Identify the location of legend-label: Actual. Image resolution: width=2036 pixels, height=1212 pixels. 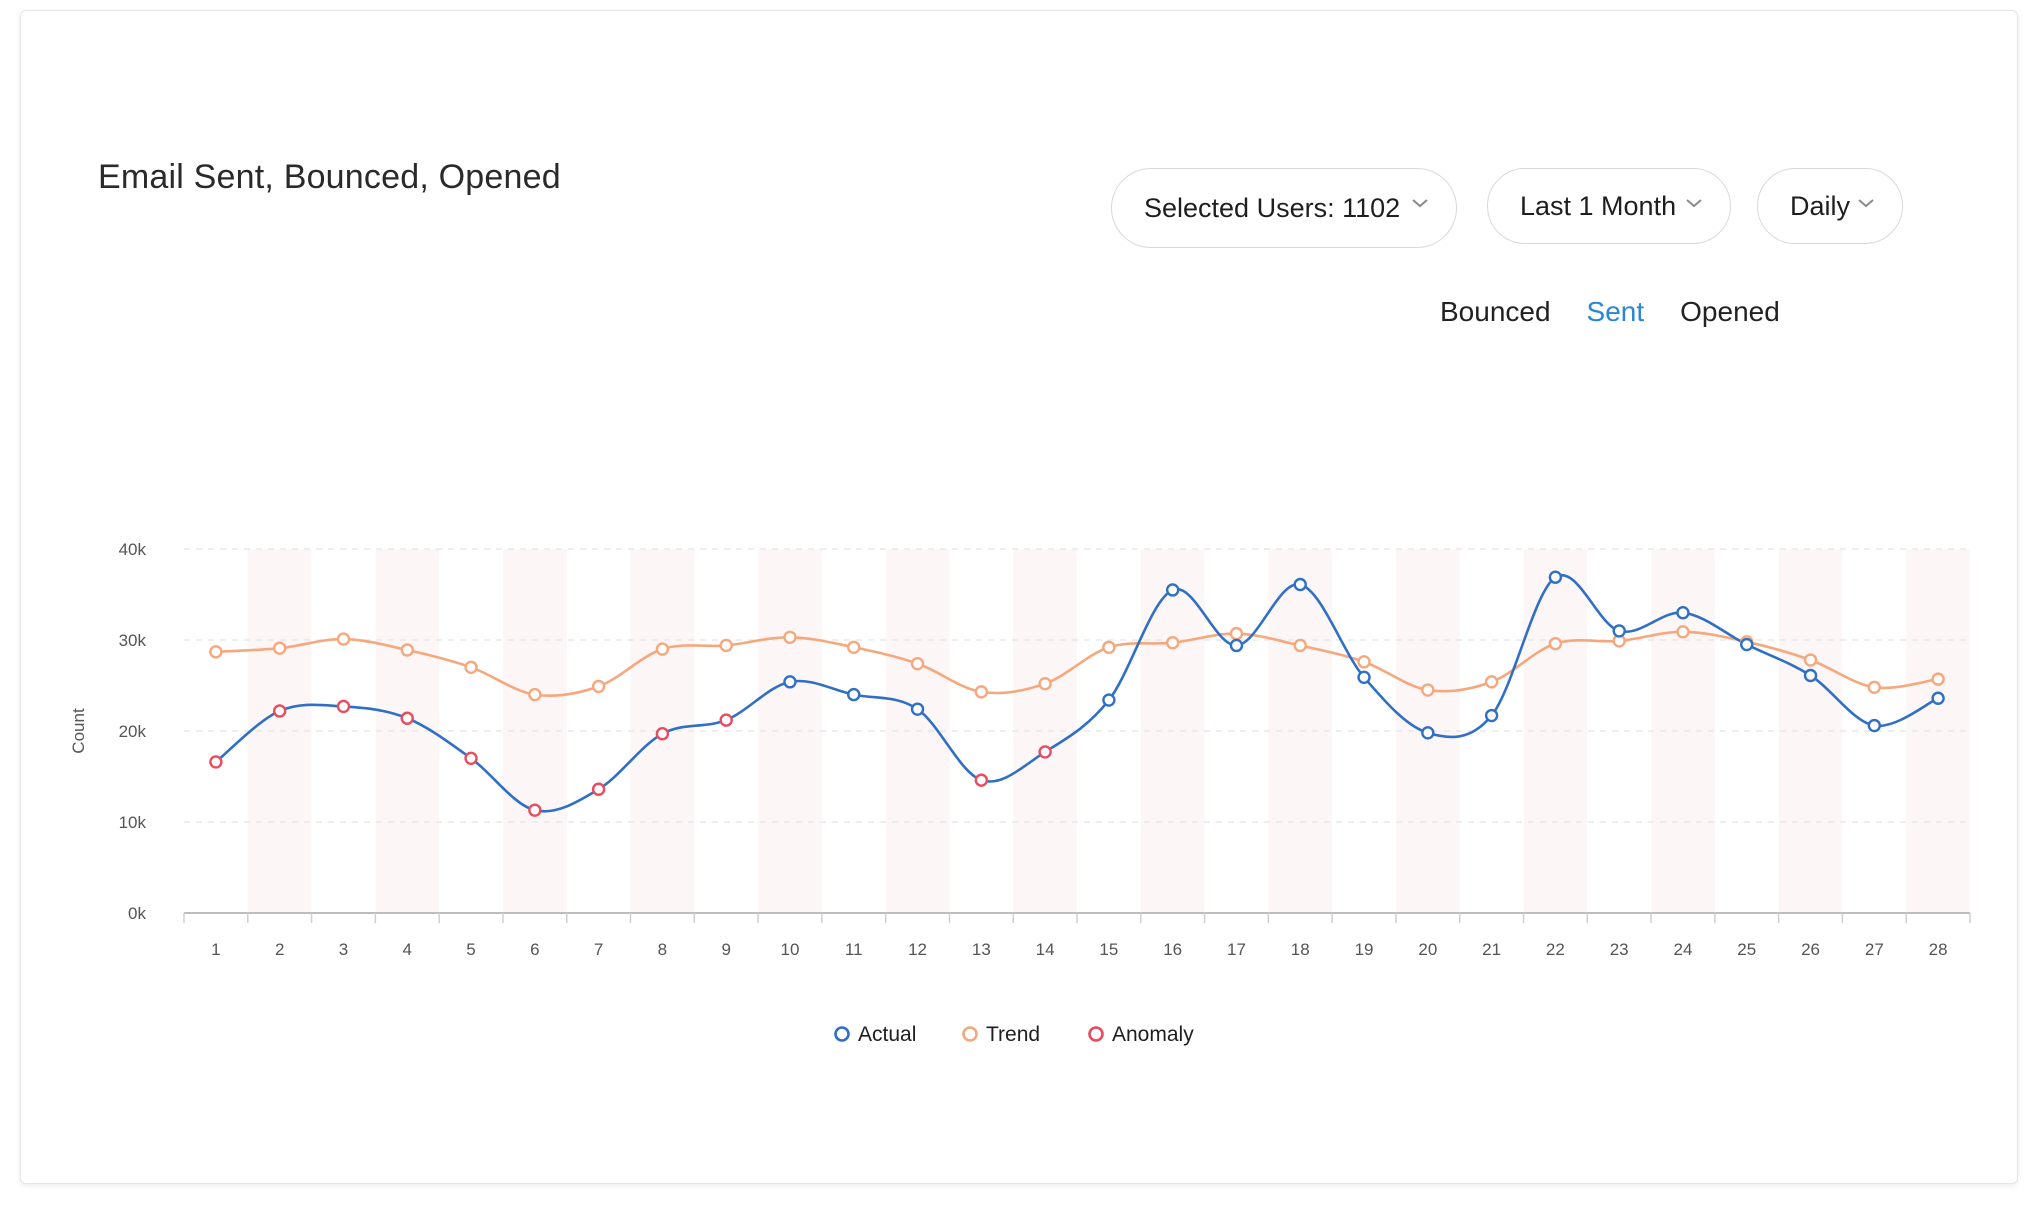
(887, 1034).